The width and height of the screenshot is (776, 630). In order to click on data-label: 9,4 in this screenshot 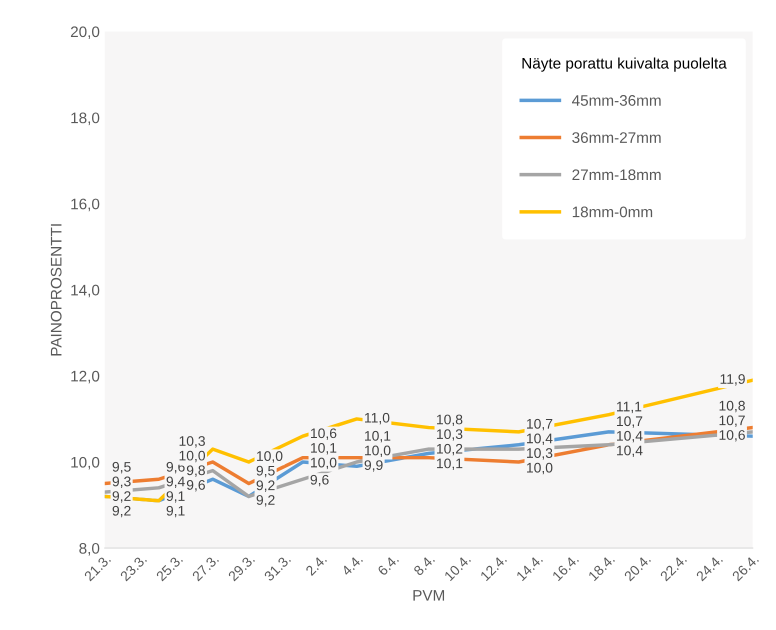, I will do `click(175, 482)`.